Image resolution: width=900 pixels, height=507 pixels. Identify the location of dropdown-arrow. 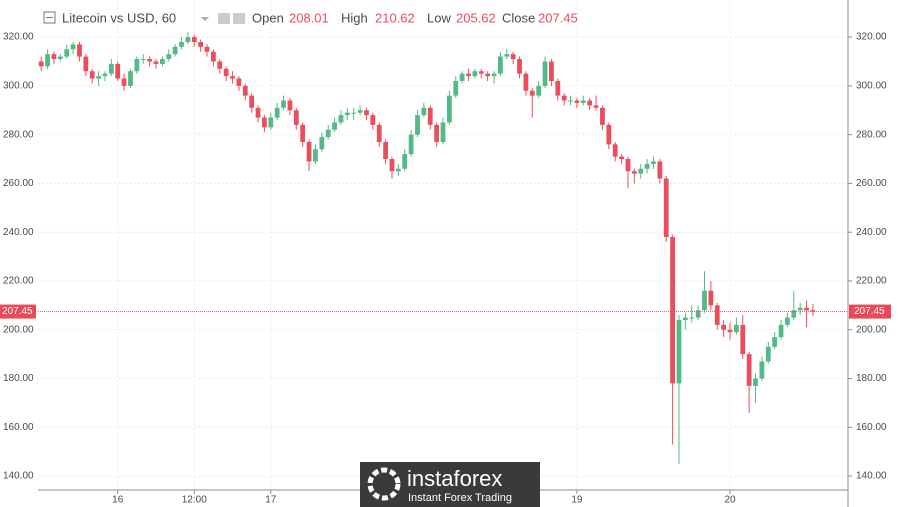
(205, 19).